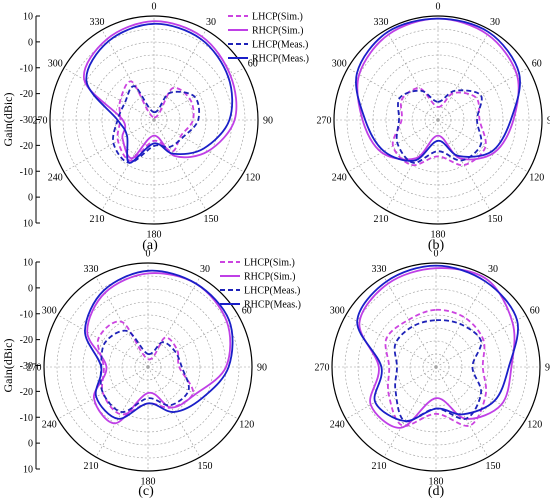  Describe the element at coordinates (269, 277) in the screenshot. I see `legend-entry: RHCP(Sim.)` at that location.